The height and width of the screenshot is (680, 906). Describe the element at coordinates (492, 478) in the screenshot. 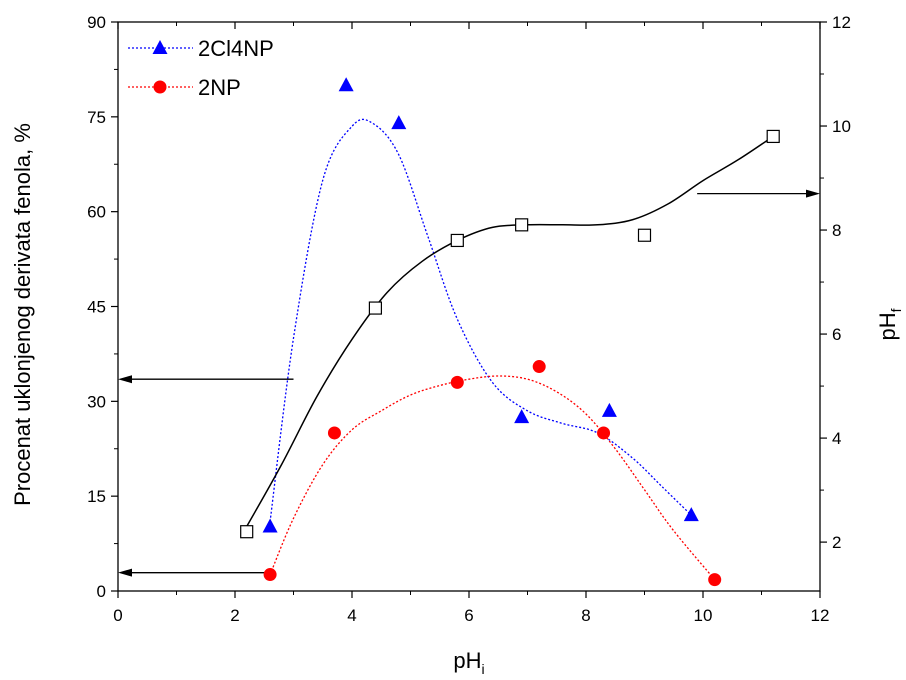

I see `series-1-fit-curve` at that location.